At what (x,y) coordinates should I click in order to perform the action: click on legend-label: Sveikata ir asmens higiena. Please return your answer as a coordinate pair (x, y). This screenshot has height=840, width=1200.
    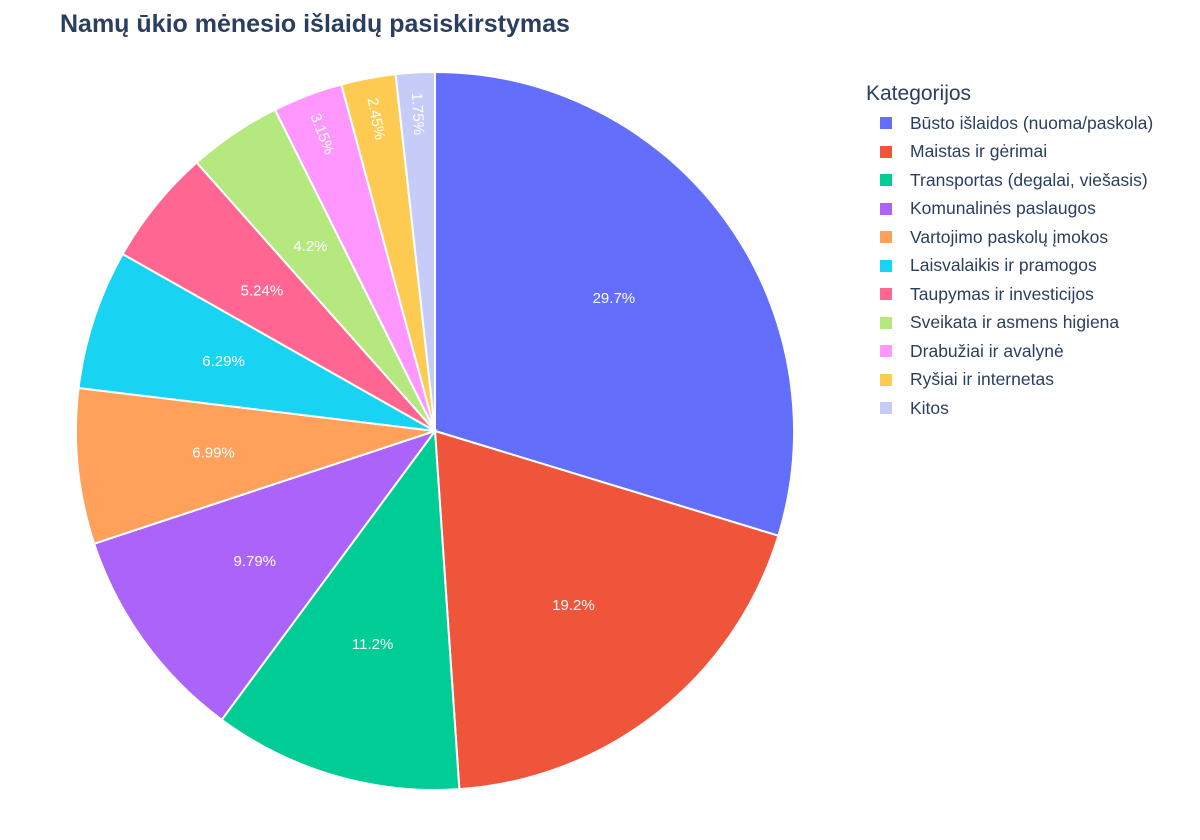
    Looking at the image, I should click on (1015, 322).